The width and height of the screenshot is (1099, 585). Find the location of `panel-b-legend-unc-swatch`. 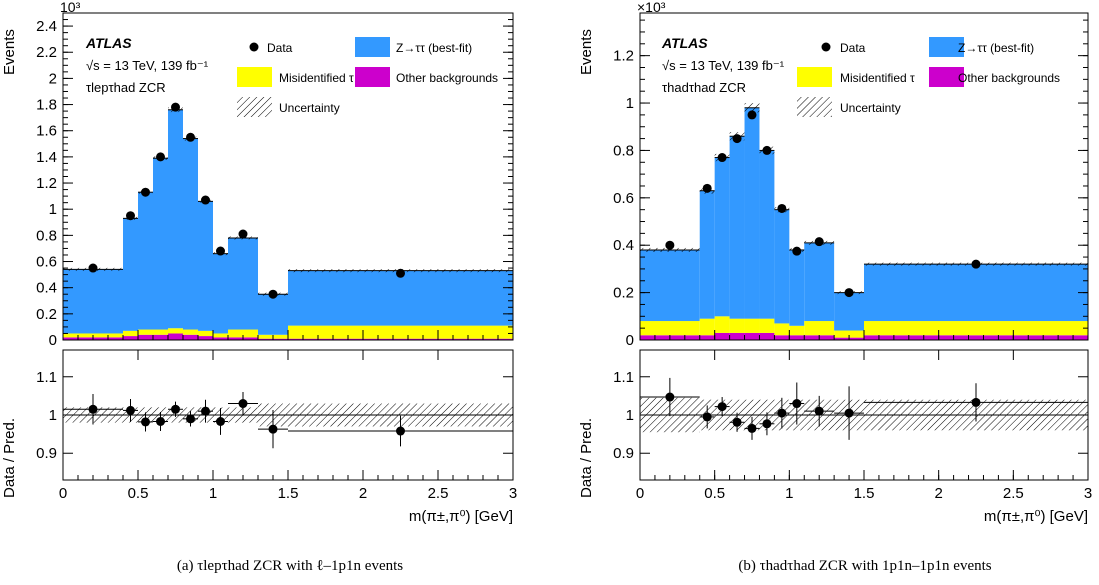

panel-b-legend-unc-swatch is located at coordinates (814, 107).